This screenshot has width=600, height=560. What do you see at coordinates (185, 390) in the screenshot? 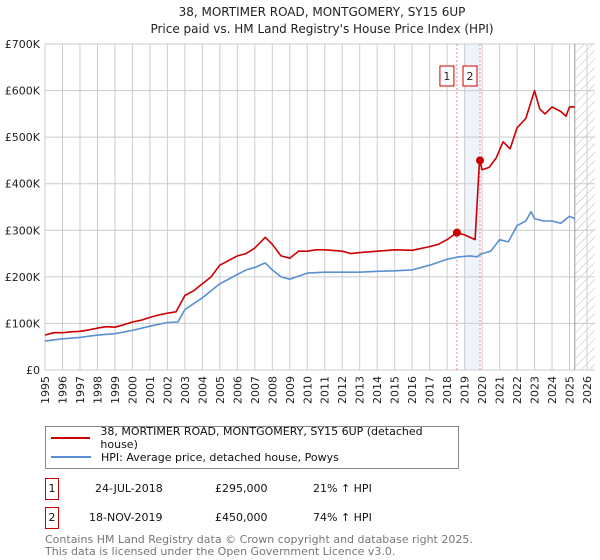
I see `x-tick-label: 2003` at bounding box center [185, 390].